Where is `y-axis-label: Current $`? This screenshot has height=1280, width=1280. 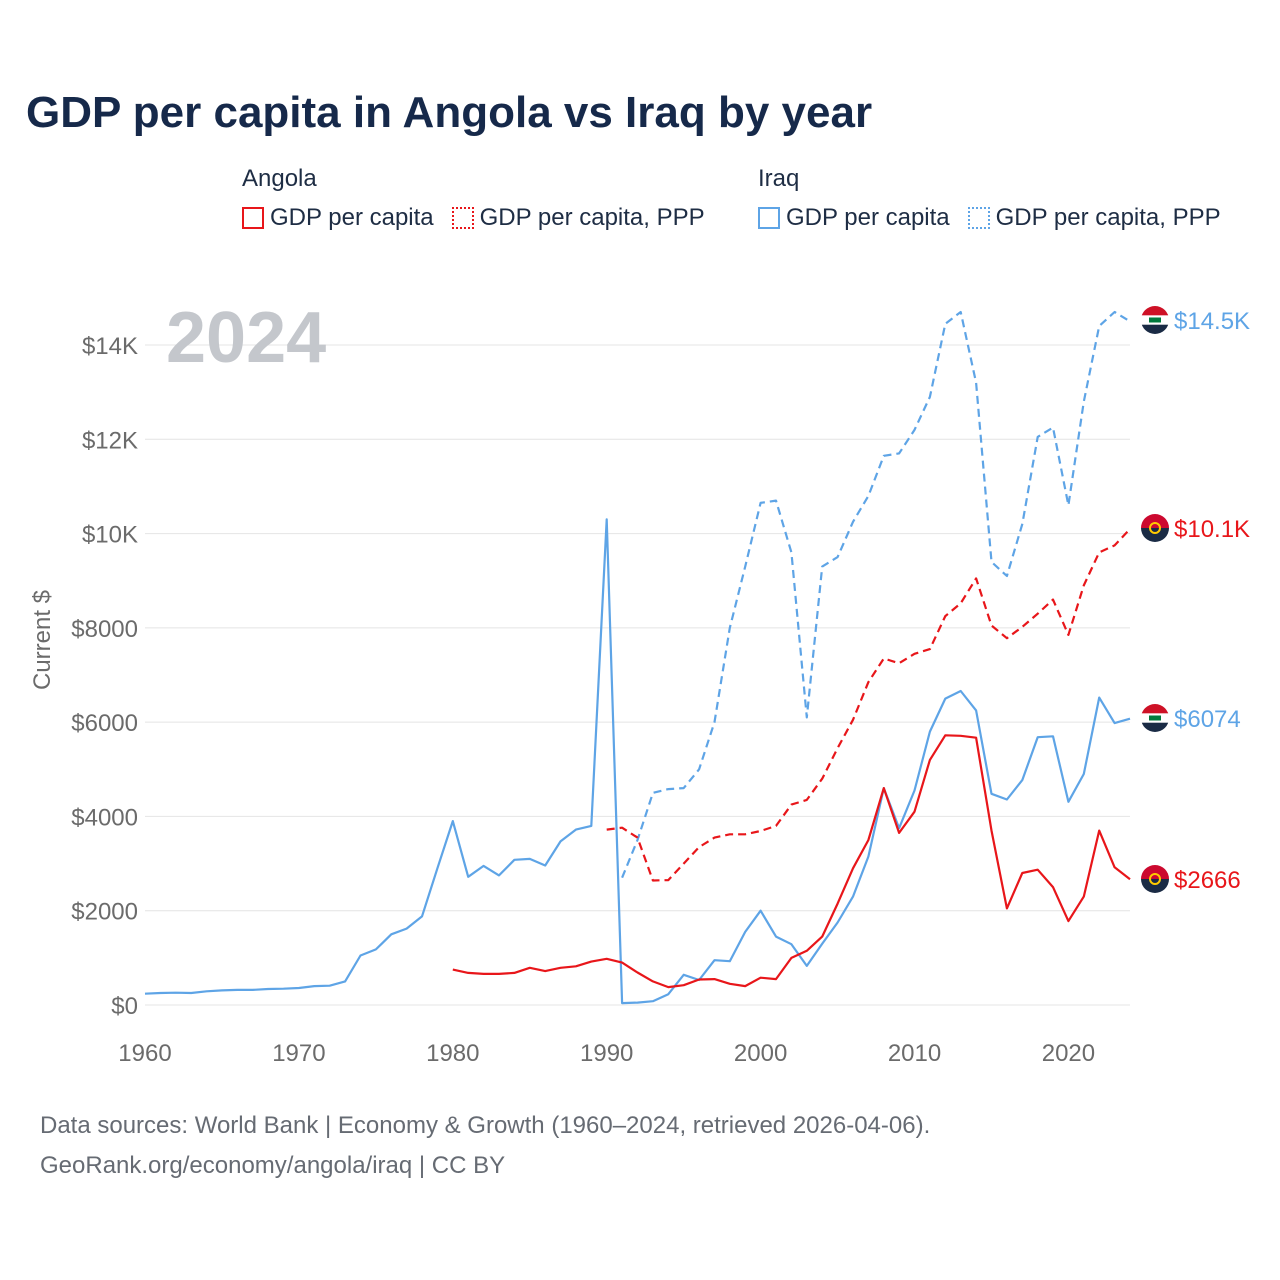
y-axis-label: Current $ is located at coordinates (42, 640).